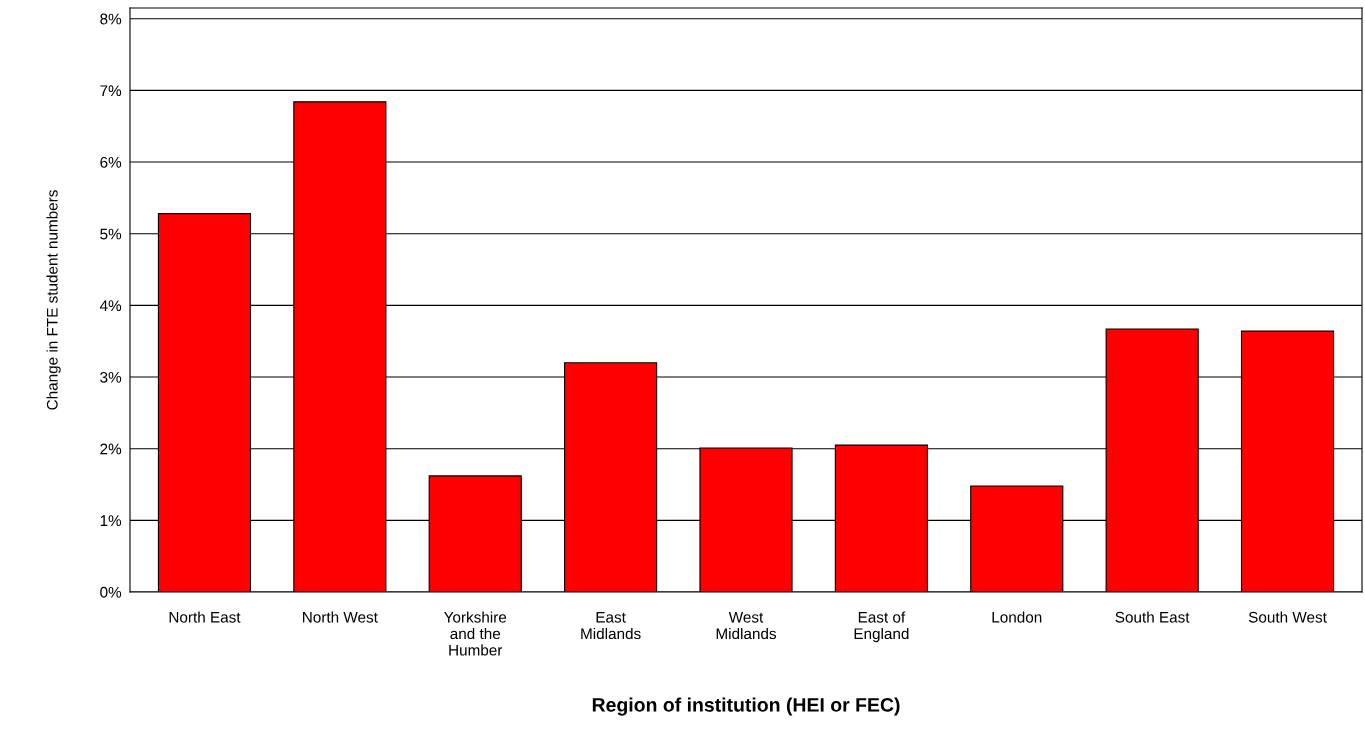  I want to click on y-tick-label: 6%, so click(111, 162).